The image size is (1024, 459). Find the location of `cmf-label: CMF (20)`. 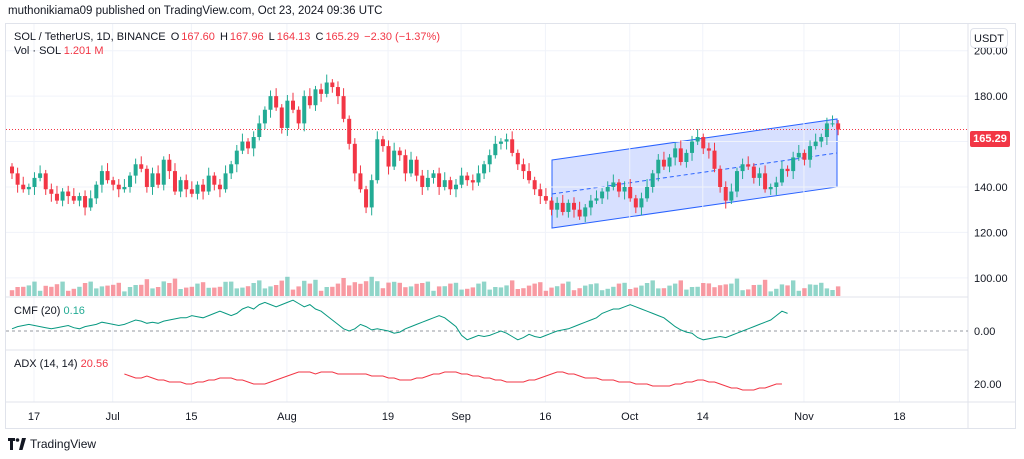

cmf-label: CMF (20) is located at coordinates (37, 311).